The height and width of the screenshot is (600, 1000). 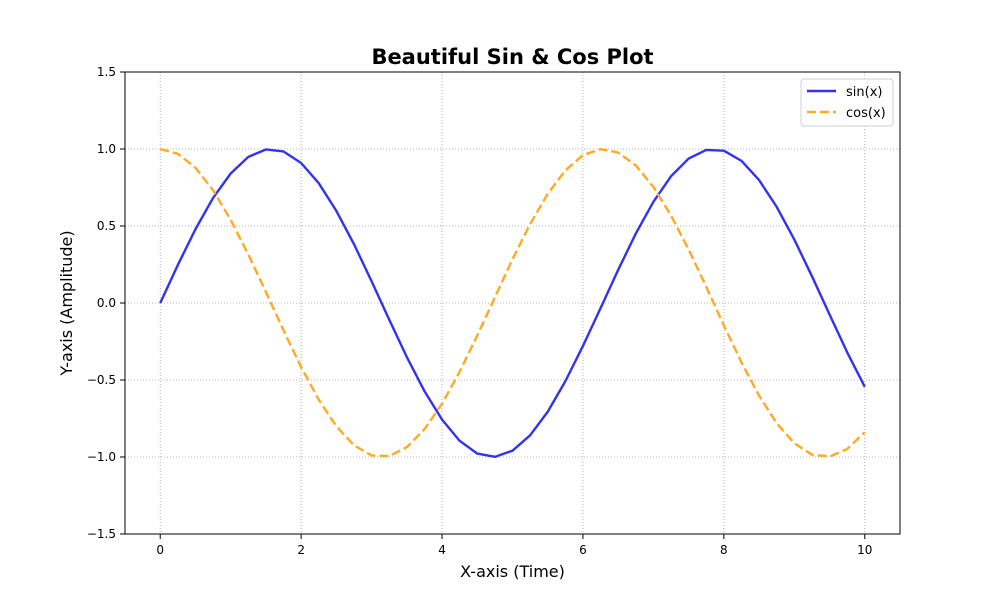 I want to click on x-tick-label: 8, so click(x=724, y=550).